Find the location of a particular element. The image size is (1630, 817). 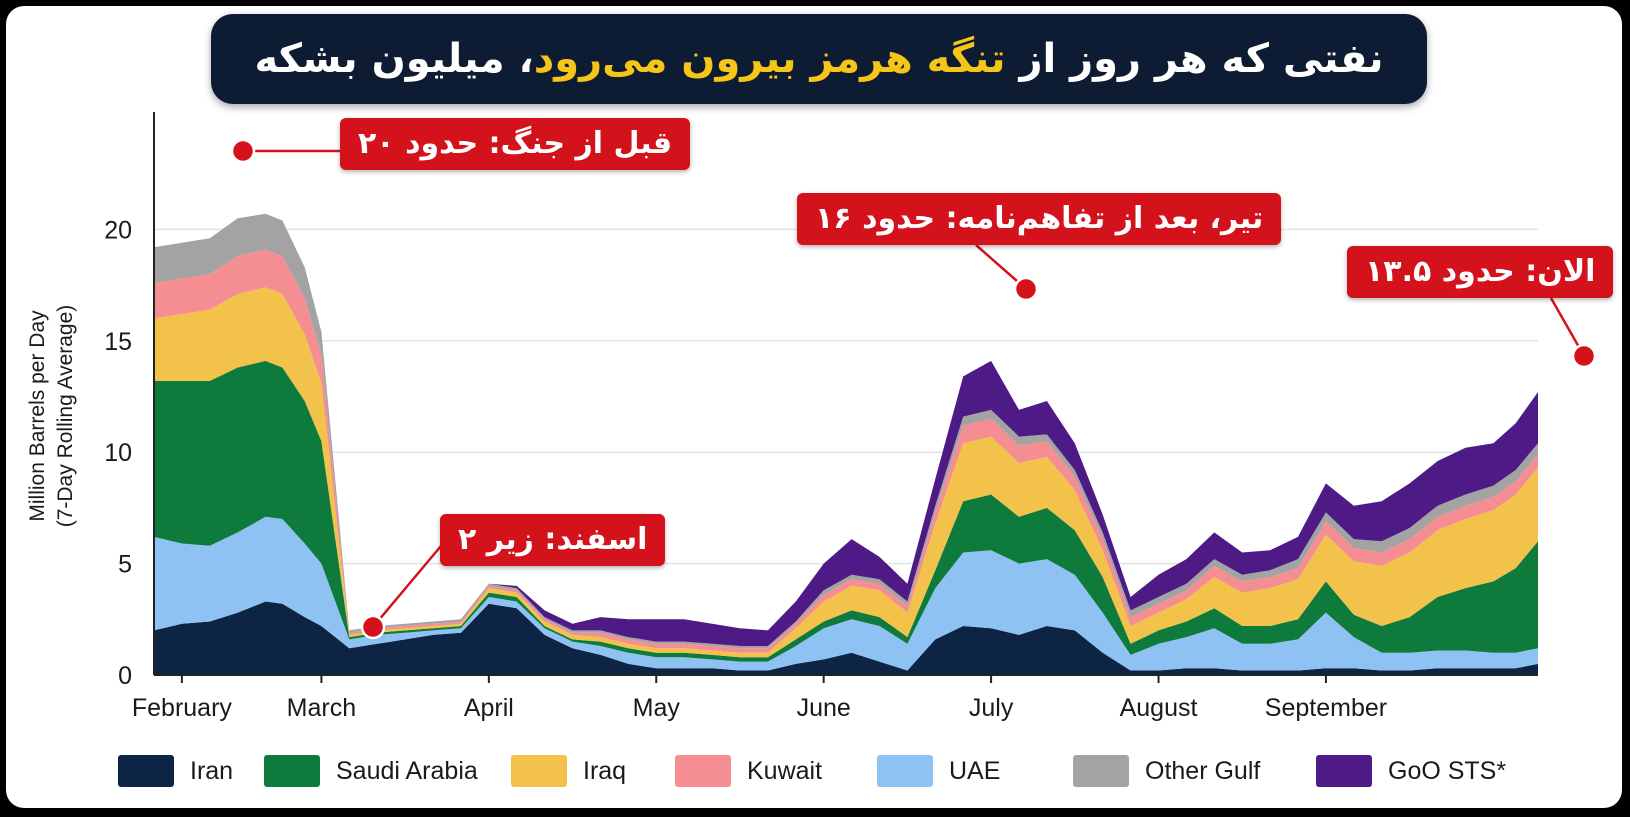

legend-label: UAE is located at coordinates (975, 770).